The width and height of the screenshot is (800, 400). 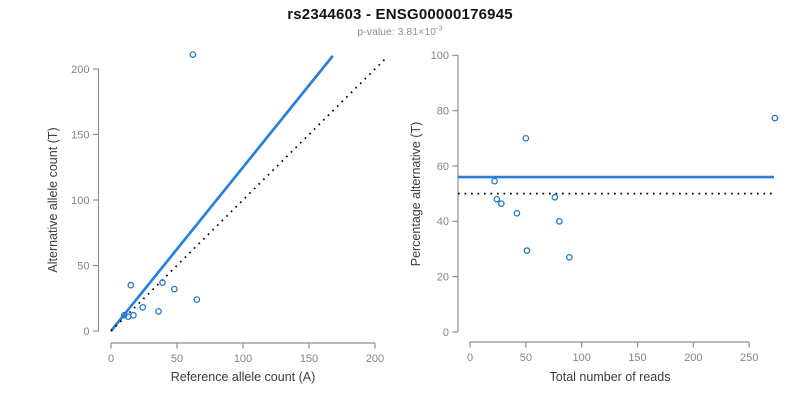 What do you see at coordinates (416, 194) in the screenshot?
I see `y-axis-title: Percentage alternative (T)` at bounding box center [416, 194].